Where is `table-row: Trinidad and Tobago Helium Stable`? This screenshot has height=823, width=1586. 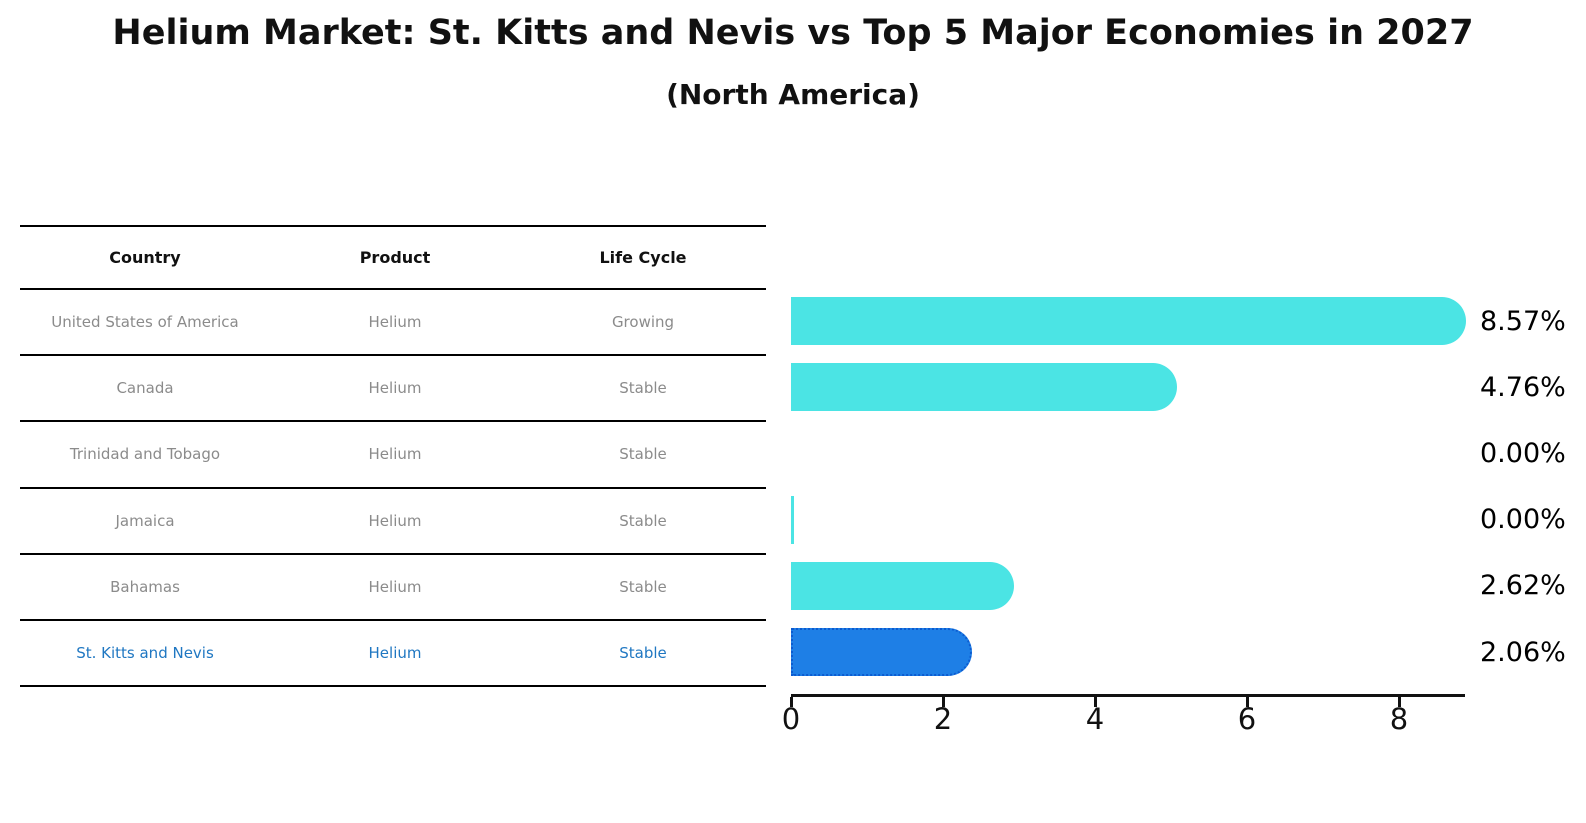
table-row: Trinidad and Tobago Helium Stable is located at coordinates (393, 453).